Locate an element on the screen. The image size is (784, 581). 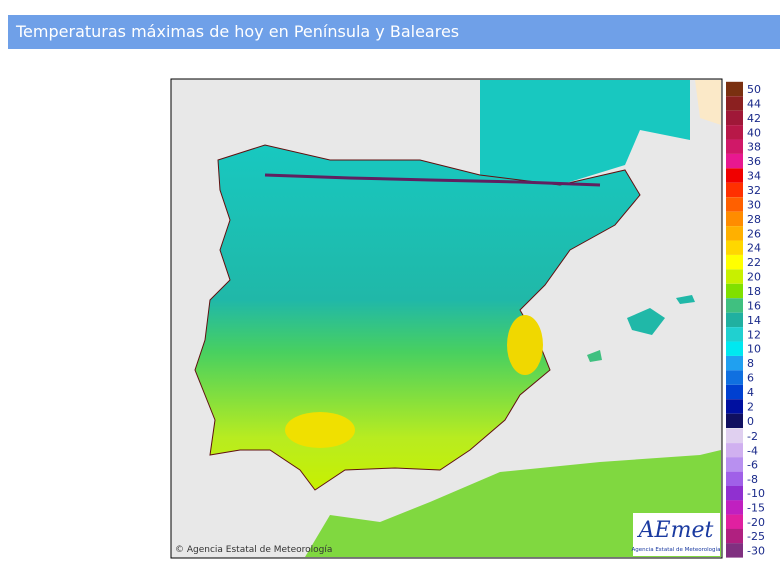
legend-label: -2 is located at coordinates (752, 436).